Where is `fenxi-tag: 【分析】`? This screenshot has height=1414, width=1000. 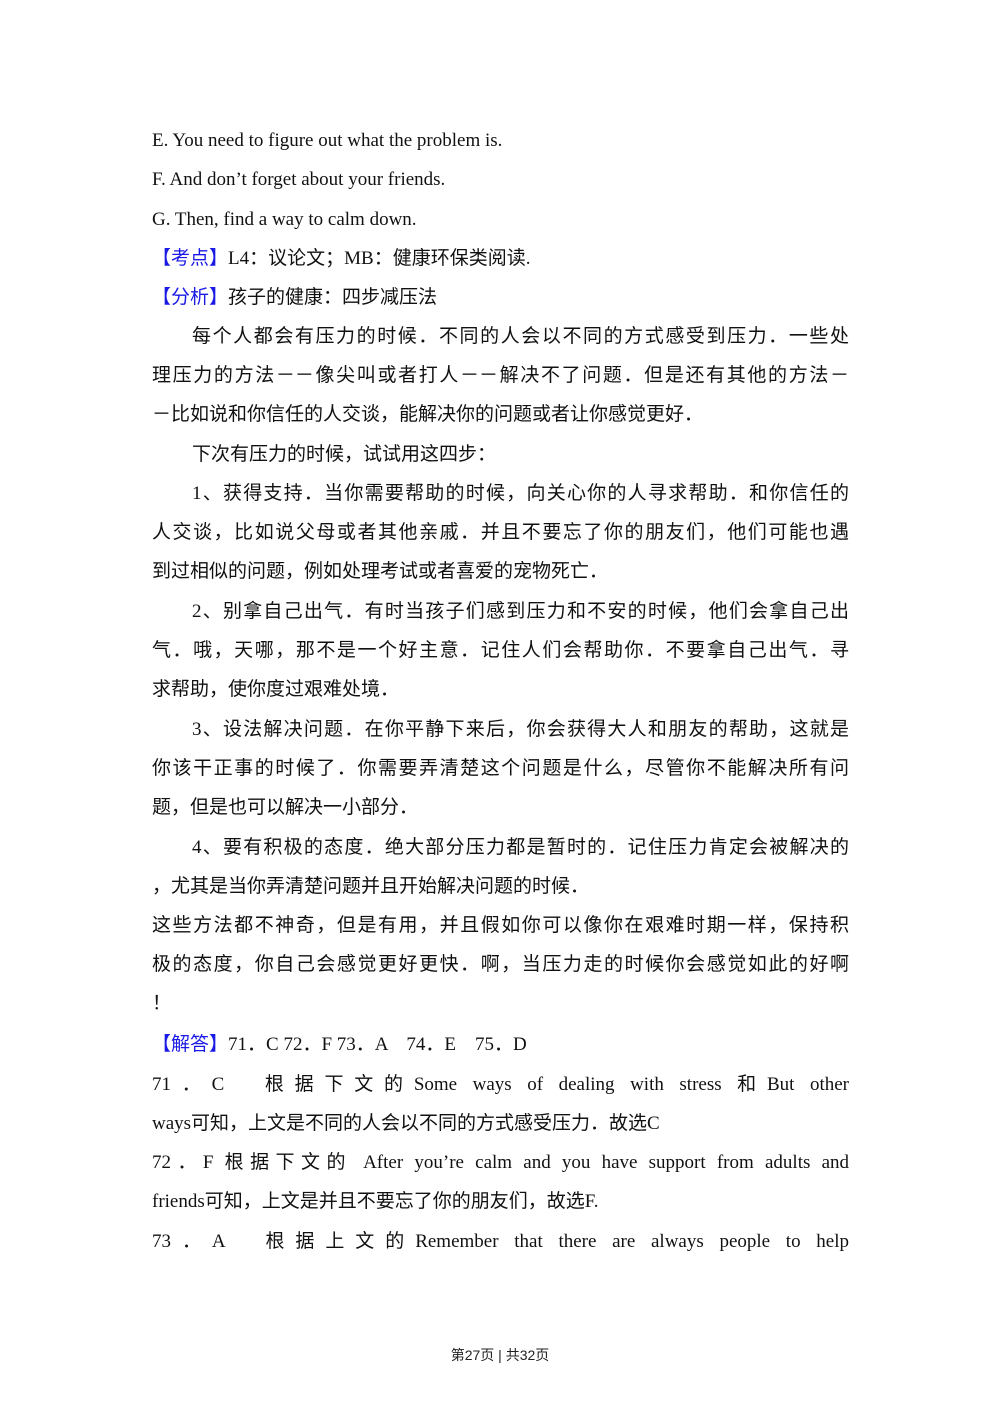 fenxi-tag: 【分析】 is located at coordinates (190, 297).